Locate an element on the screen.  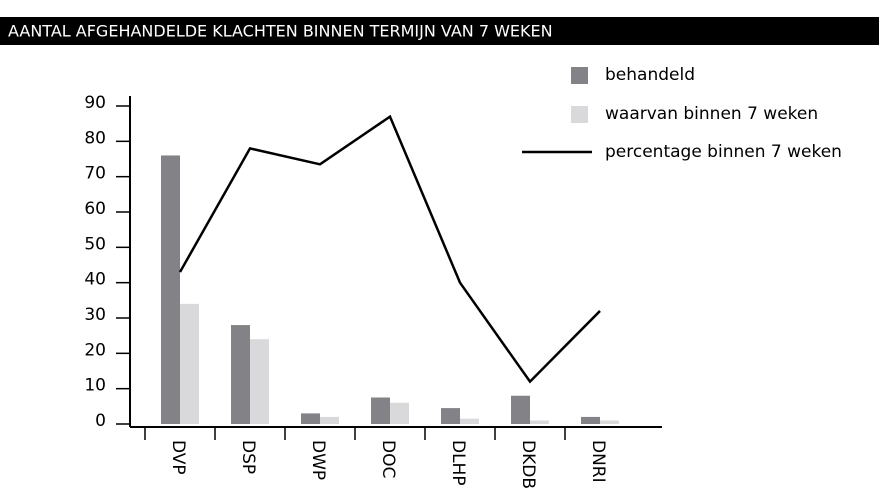
y-tick-label: 10 is located at coordinates (95, 386).